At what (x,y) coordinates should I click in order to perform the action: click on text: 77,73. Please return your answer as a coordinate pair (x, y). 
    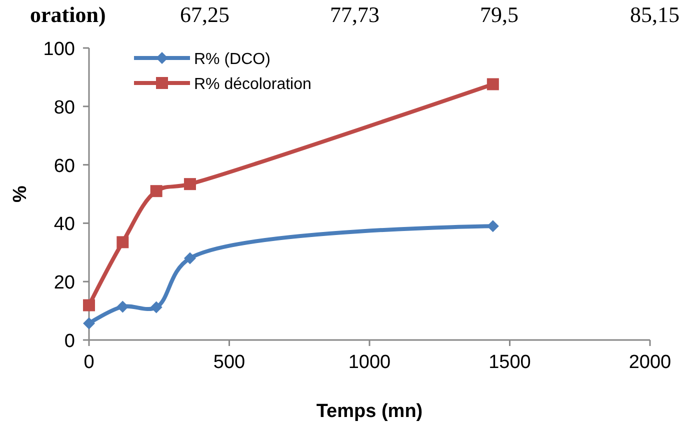
    Looking at the image, I should click on (355, 14).